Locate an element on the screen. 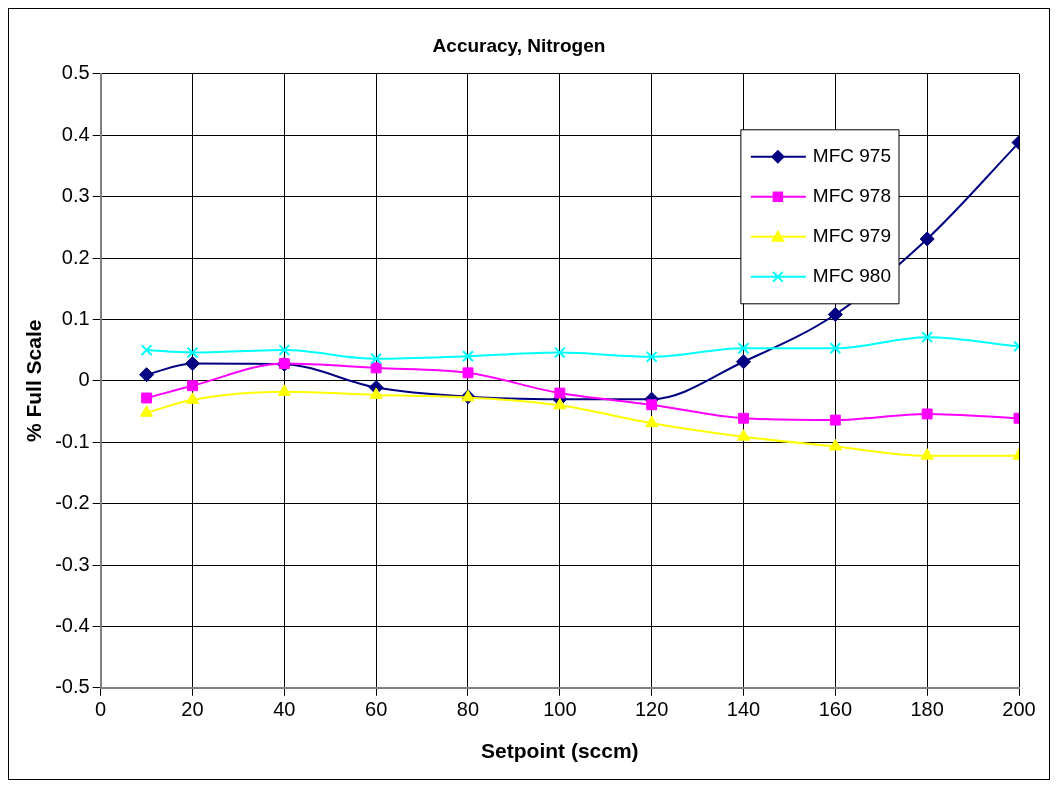  y-tick-label: 0.4 is located at coordinates (75, 133).